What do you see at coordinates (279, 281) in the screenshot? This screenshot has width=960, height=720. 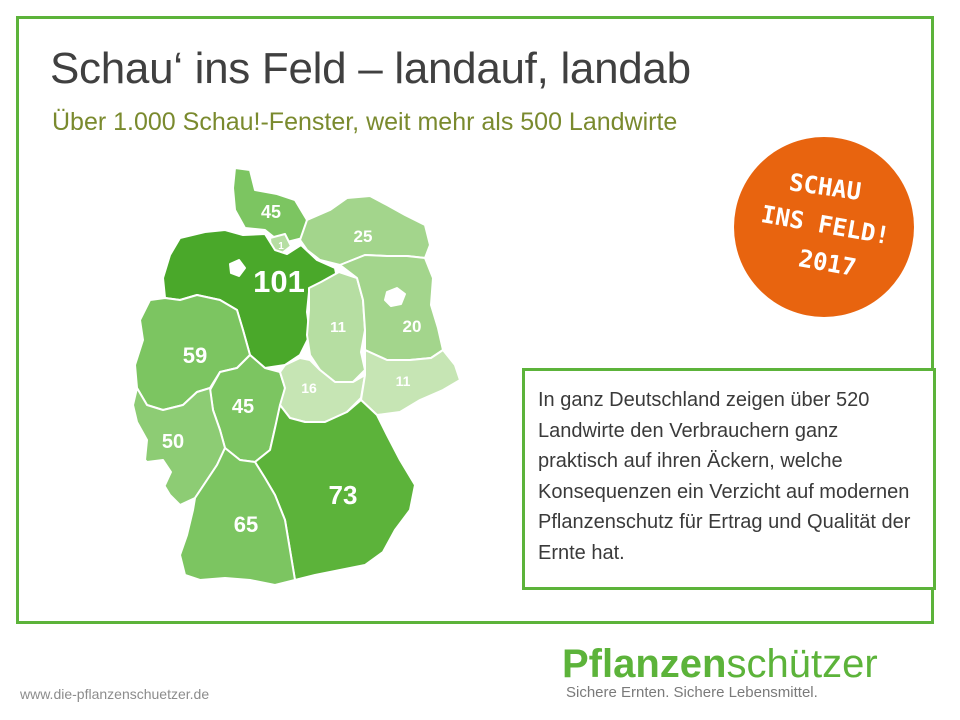 I see `label-niedersachsen: 101` at bounding box center [279, 281].